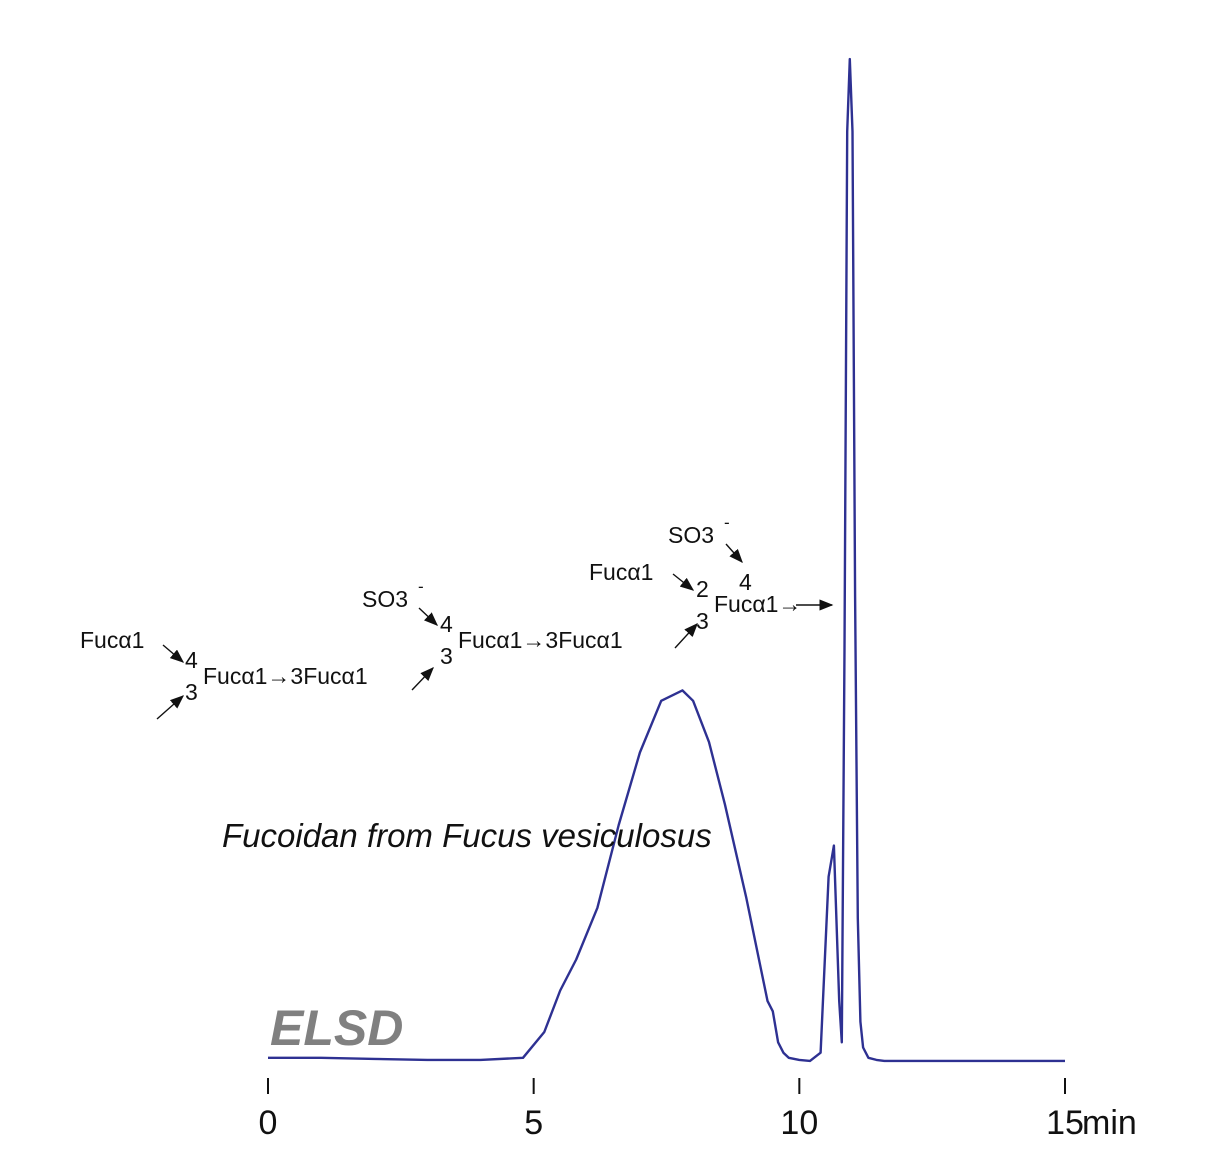 The width and height of the screenshot is (1226, 1150). Describe the element at coordinates (112, 640) in the screenshot. I see `struct-seg1-left: Fucα1` at that location.